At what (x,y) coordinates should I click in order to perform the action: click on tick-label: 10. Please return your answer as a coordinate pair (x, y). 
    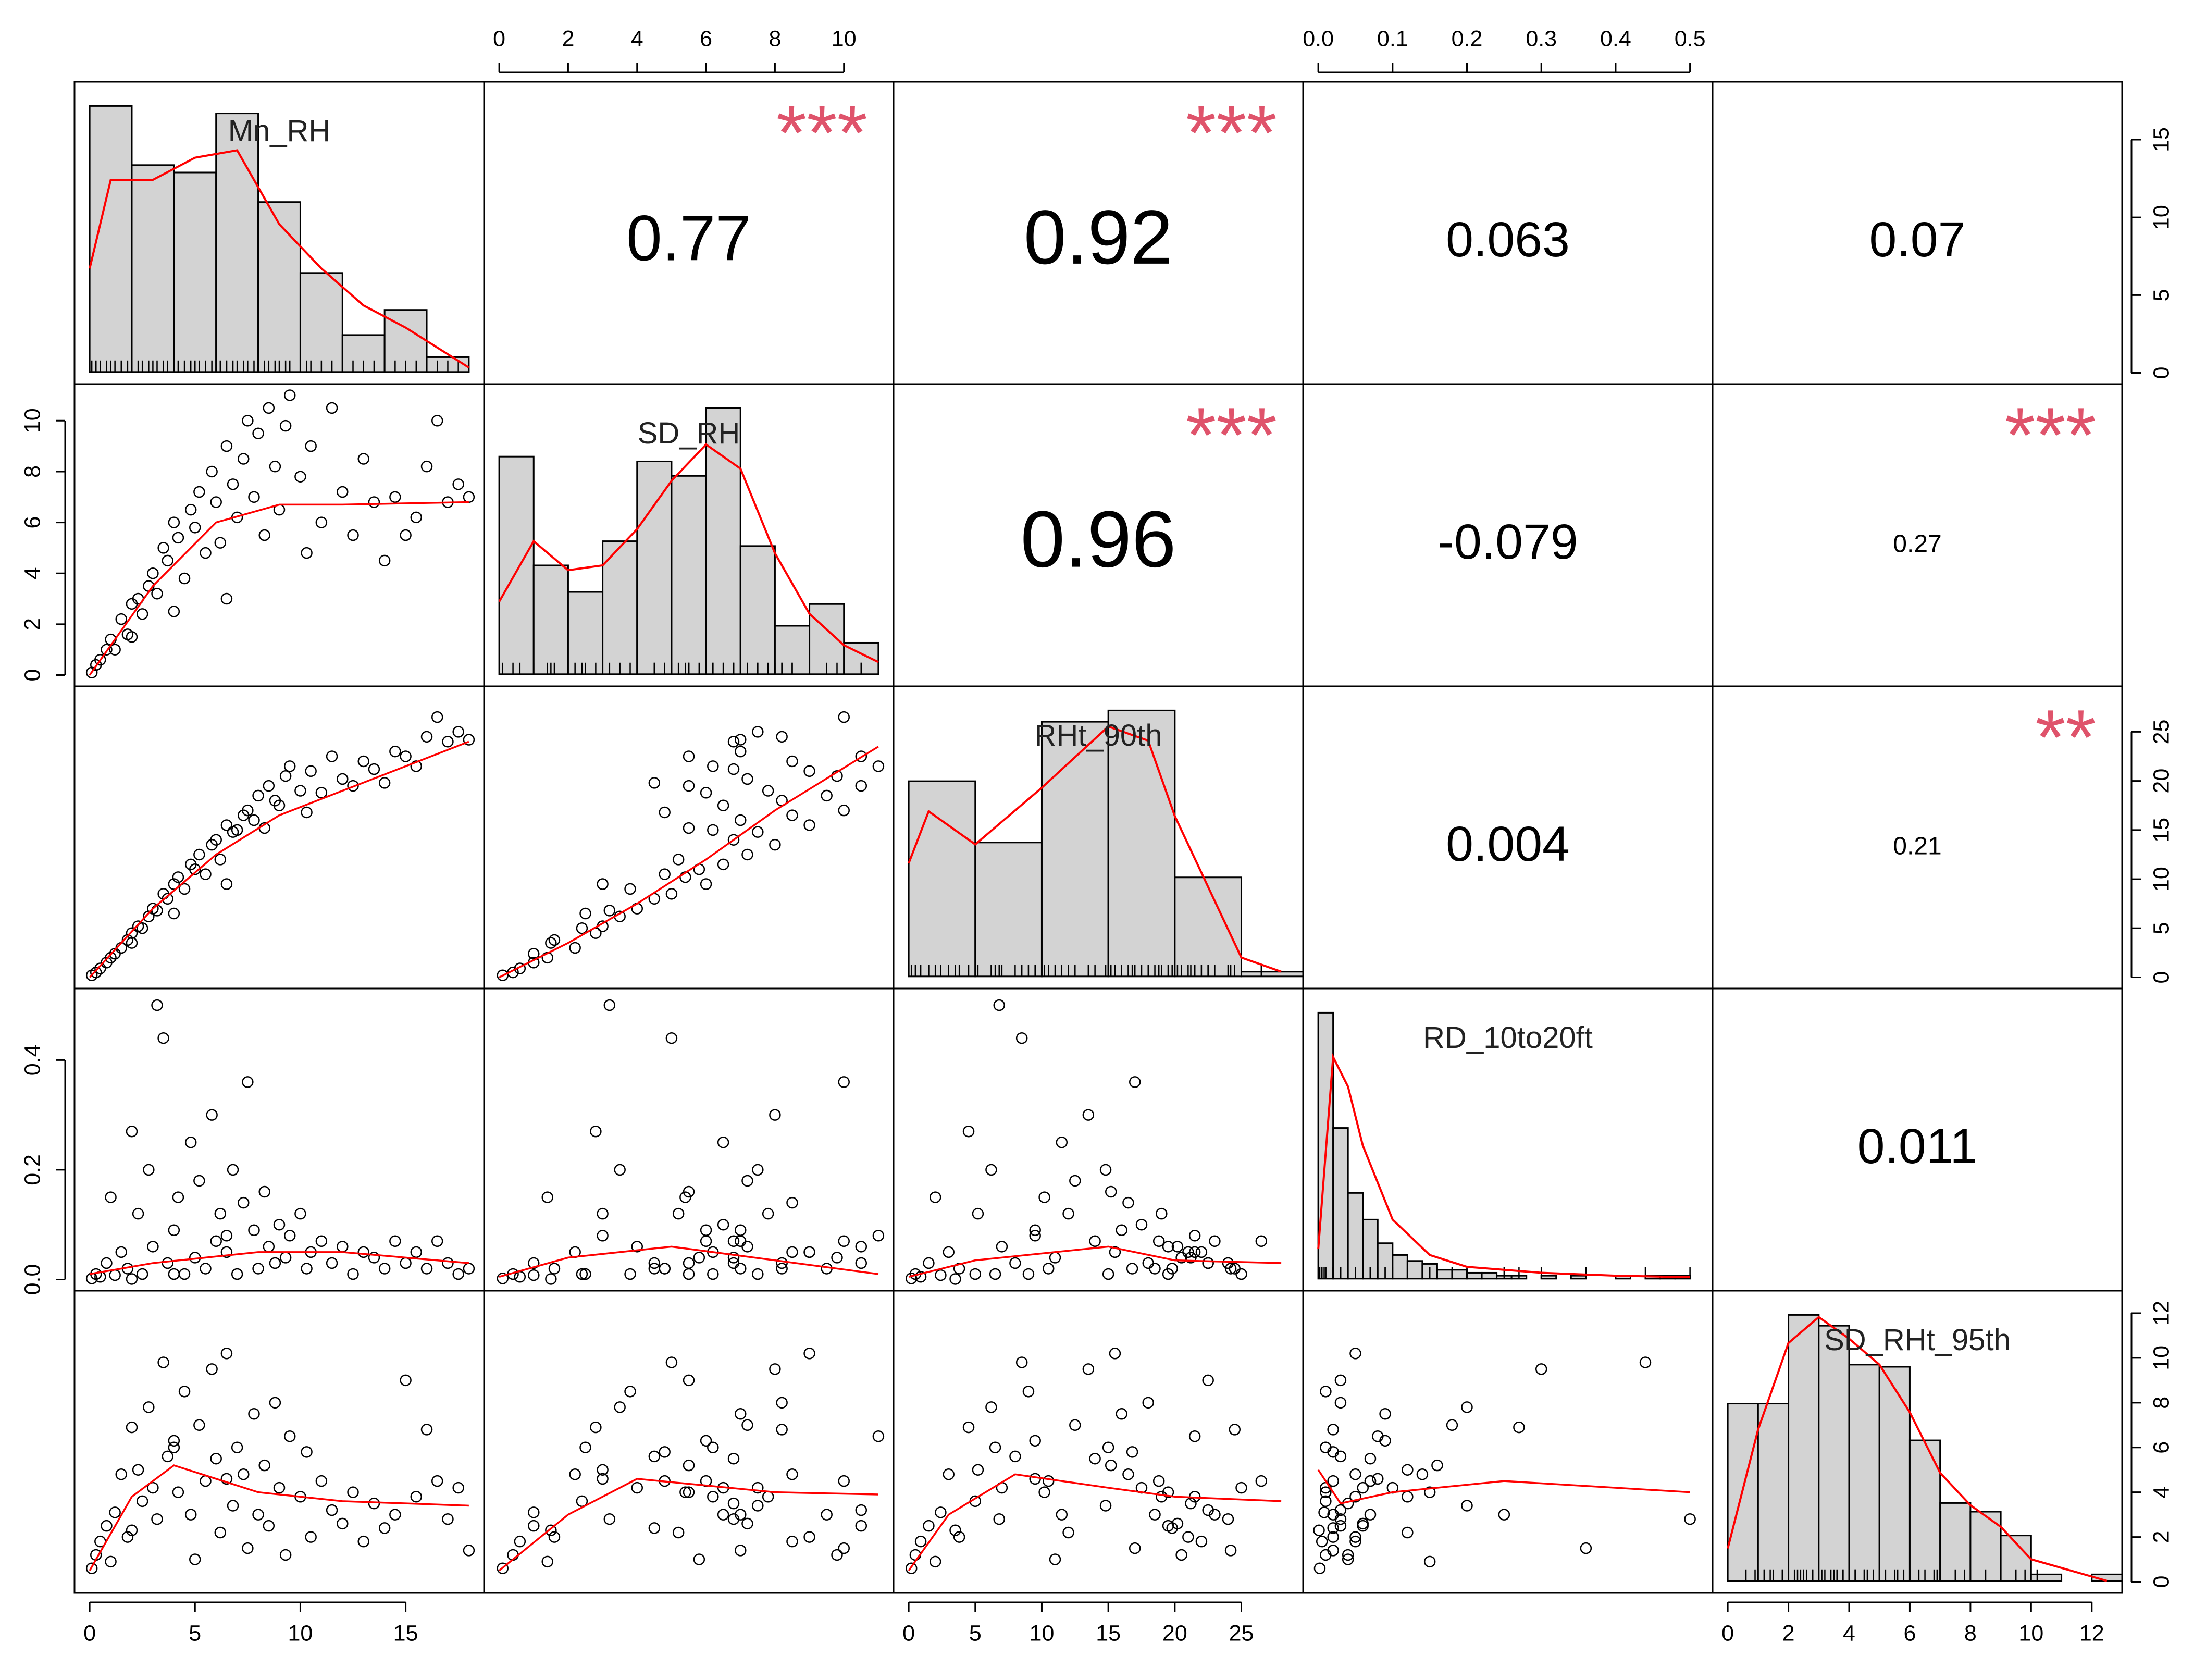
    Looking at the image, I should click on (300, 1634).